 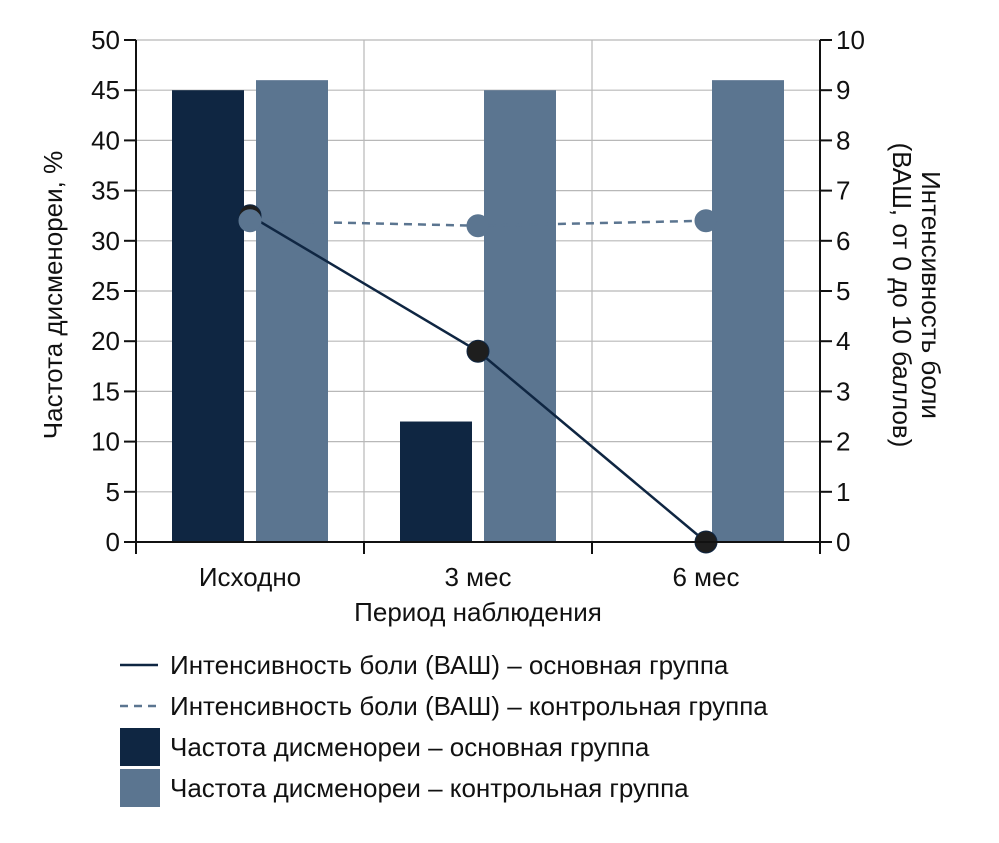 I want to click on y-tick-label: 20, so click(x=105, y=341).